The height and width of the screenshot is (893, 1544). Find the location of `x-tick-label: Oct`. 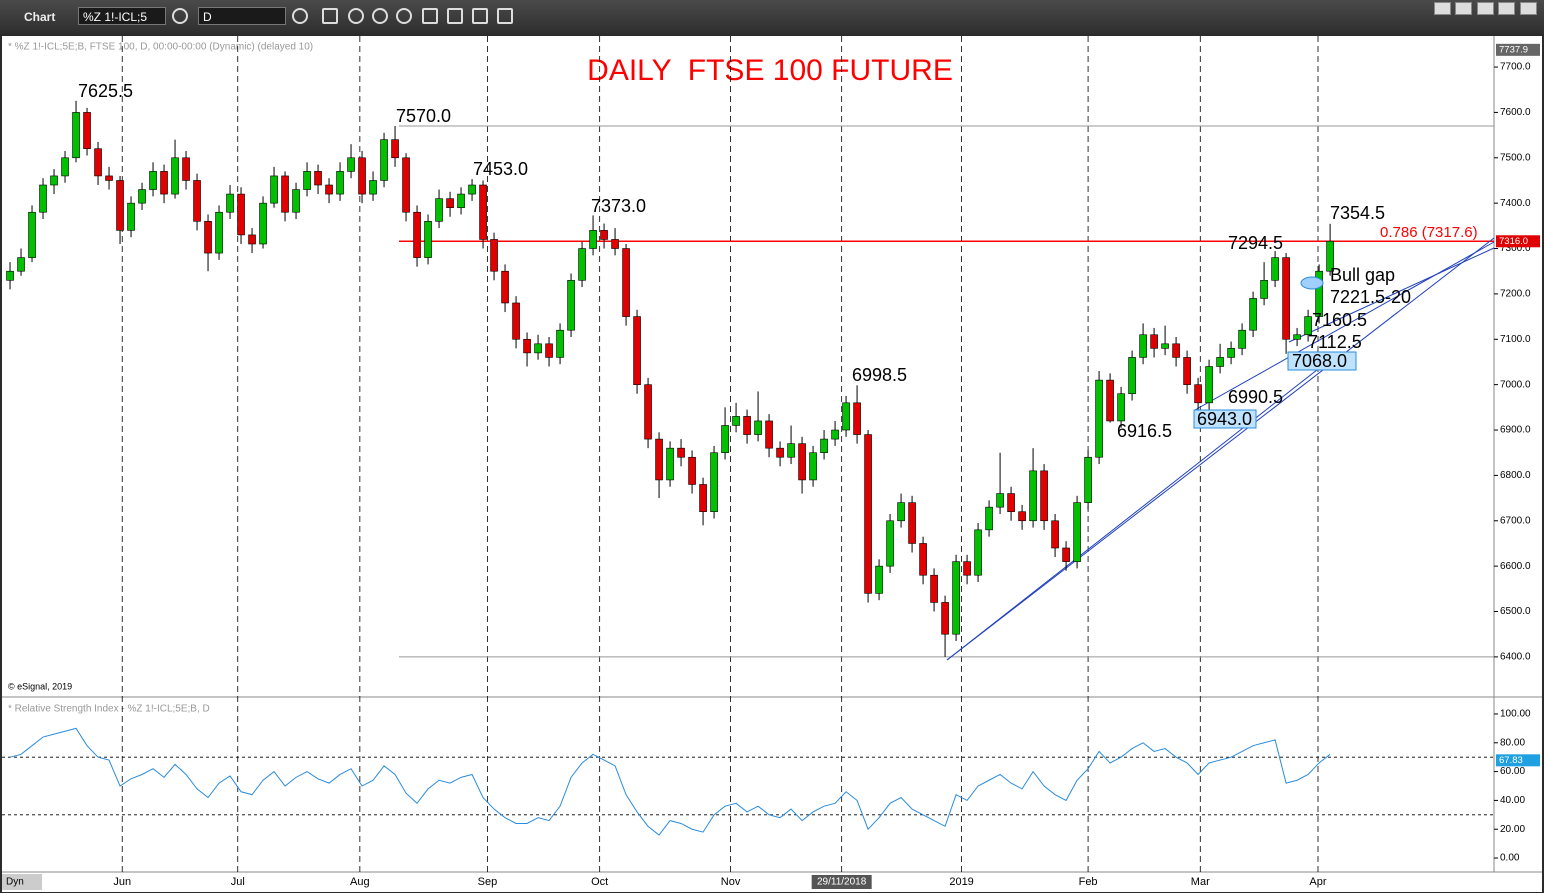

x-tick-label: Oct is located at coordinates (599, 882).